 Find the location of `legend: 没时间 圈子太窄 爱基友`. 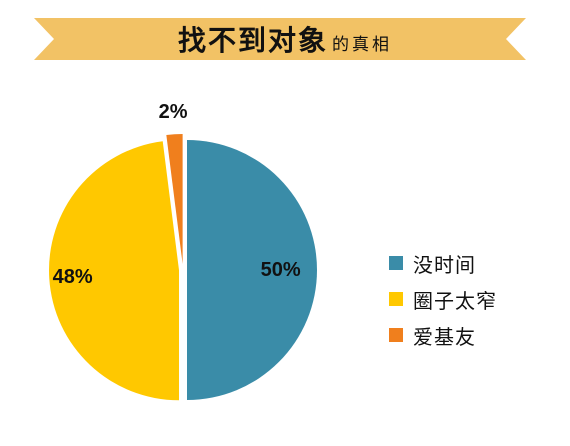

legend: 没时间 圈子太窄 爱基友 is located at coordinates (443, 299).